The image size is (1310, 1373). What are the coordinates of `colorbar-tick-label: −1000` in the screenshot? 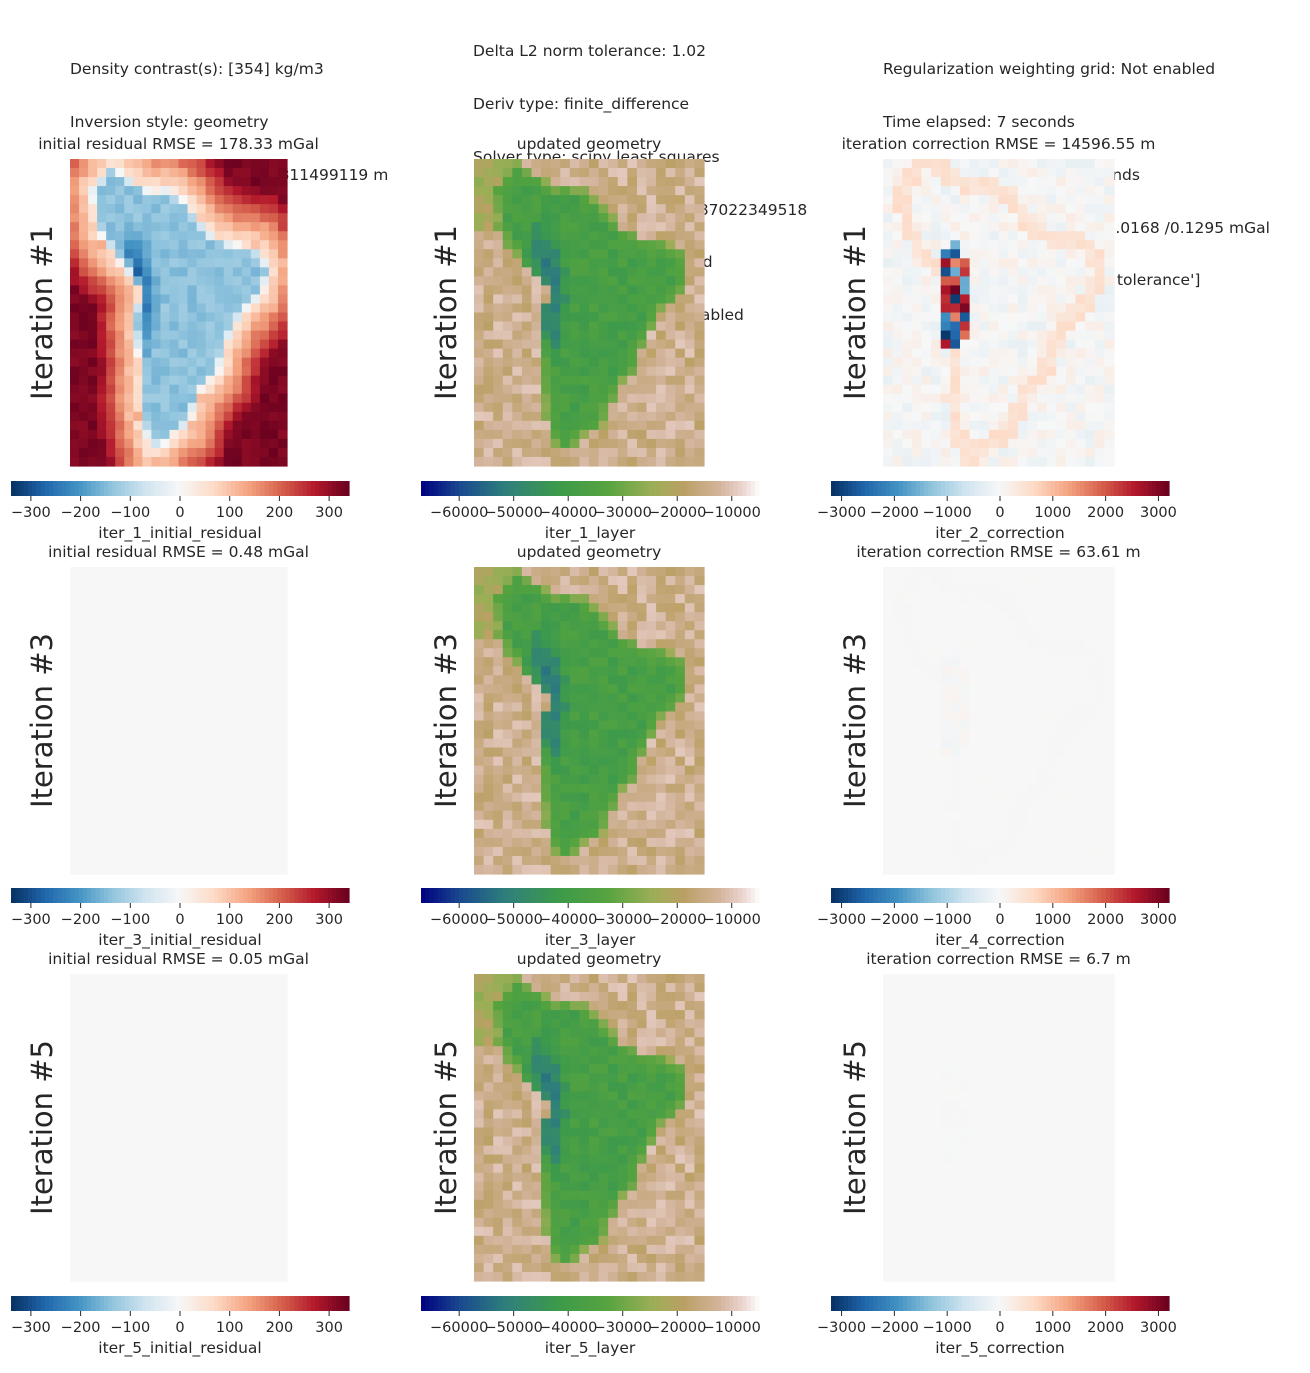 It's located at (947, 513).